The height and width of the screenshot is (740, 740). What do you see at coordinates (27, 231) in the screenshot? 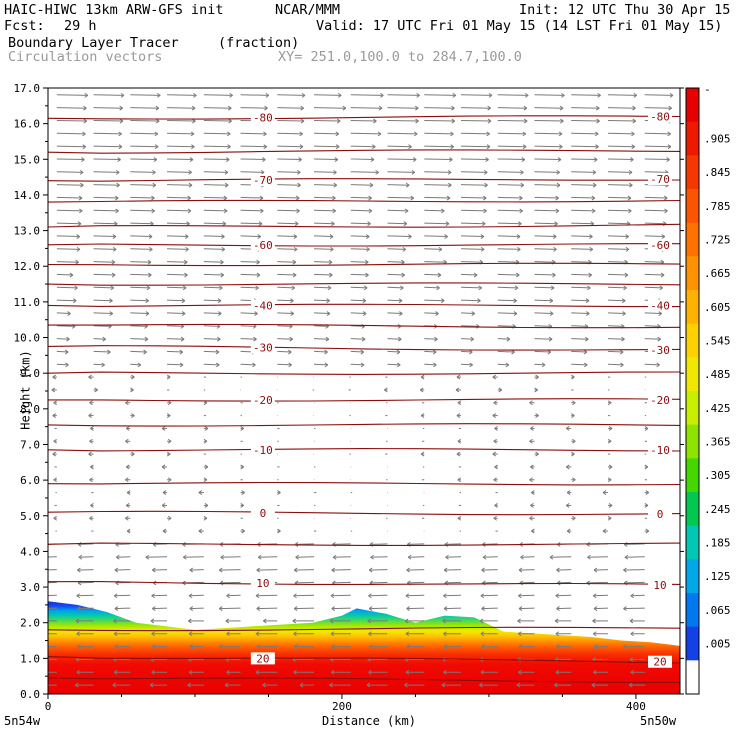
I see `y-tick-label: 13.0` at bounding box center [27, 231].